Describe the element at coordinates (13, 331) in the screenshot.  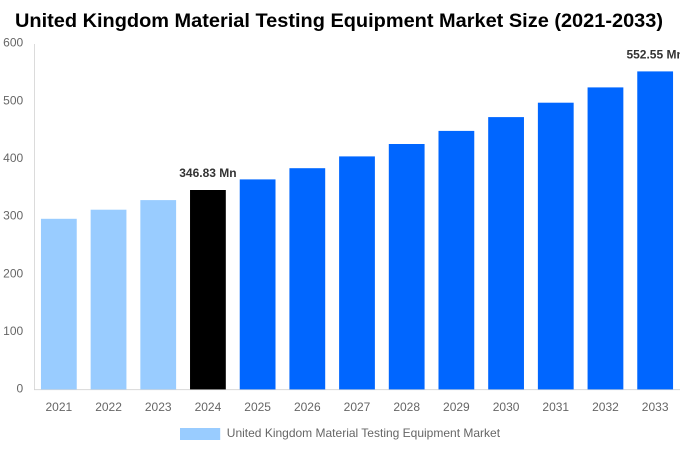
I see `svg-text: 100` at that location.